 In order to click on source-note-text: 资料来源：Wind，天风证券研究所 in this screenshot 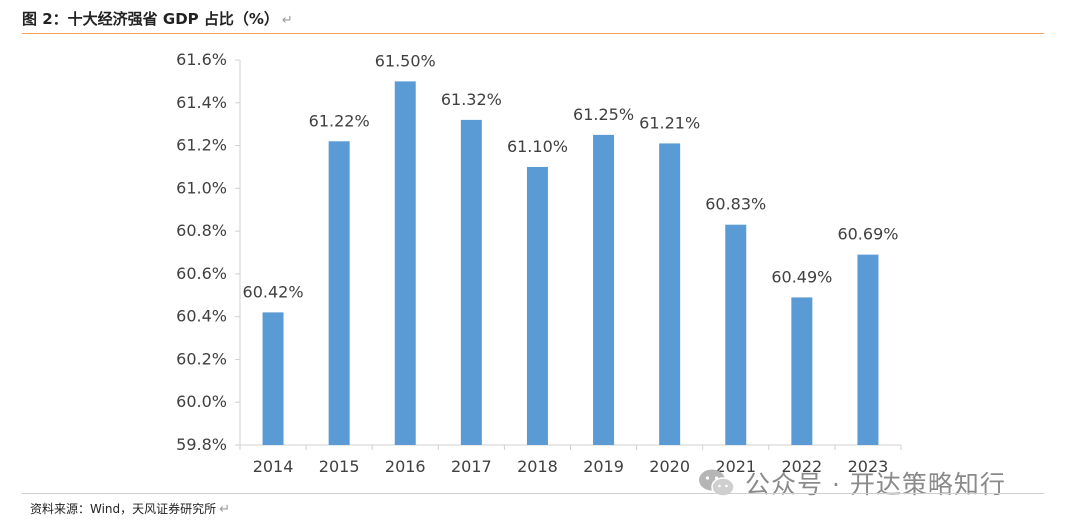, I will do `click(123, 509)`.